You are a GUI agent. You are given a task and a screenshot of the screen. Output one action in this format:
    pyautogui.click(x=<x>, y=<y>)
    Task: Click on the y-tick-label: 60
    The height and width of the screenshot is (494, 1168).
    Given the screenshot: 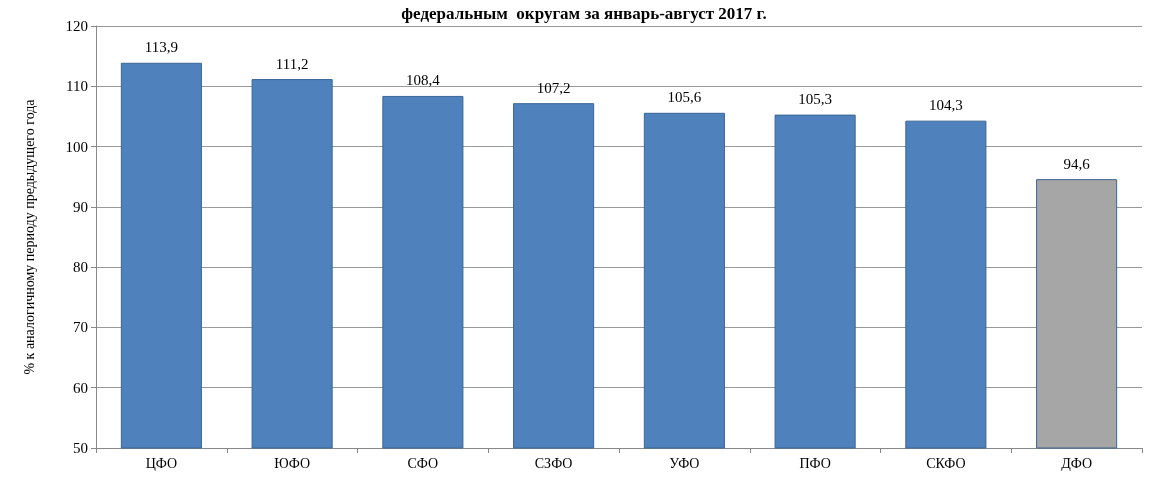 What is the action you would take?
    pyautogui.click(x=80, y=387)
    